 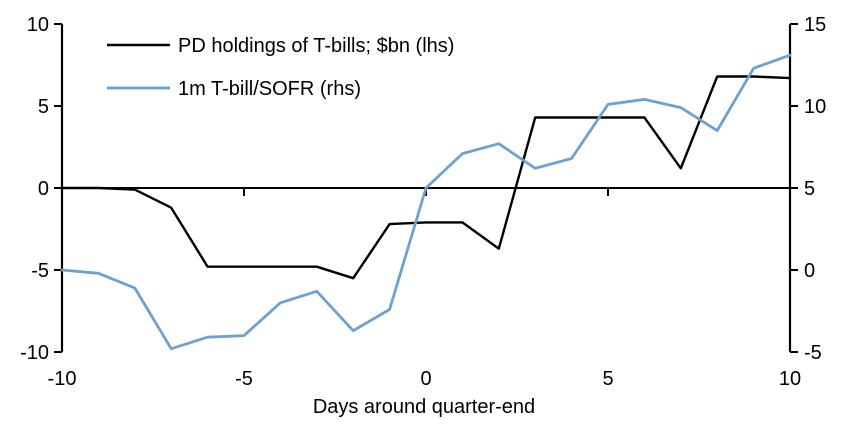 What do you see at coordinates (34, 353) in the screenshot?
I see `left-axis-tick-label: -10` at bounding box center [34, 353].